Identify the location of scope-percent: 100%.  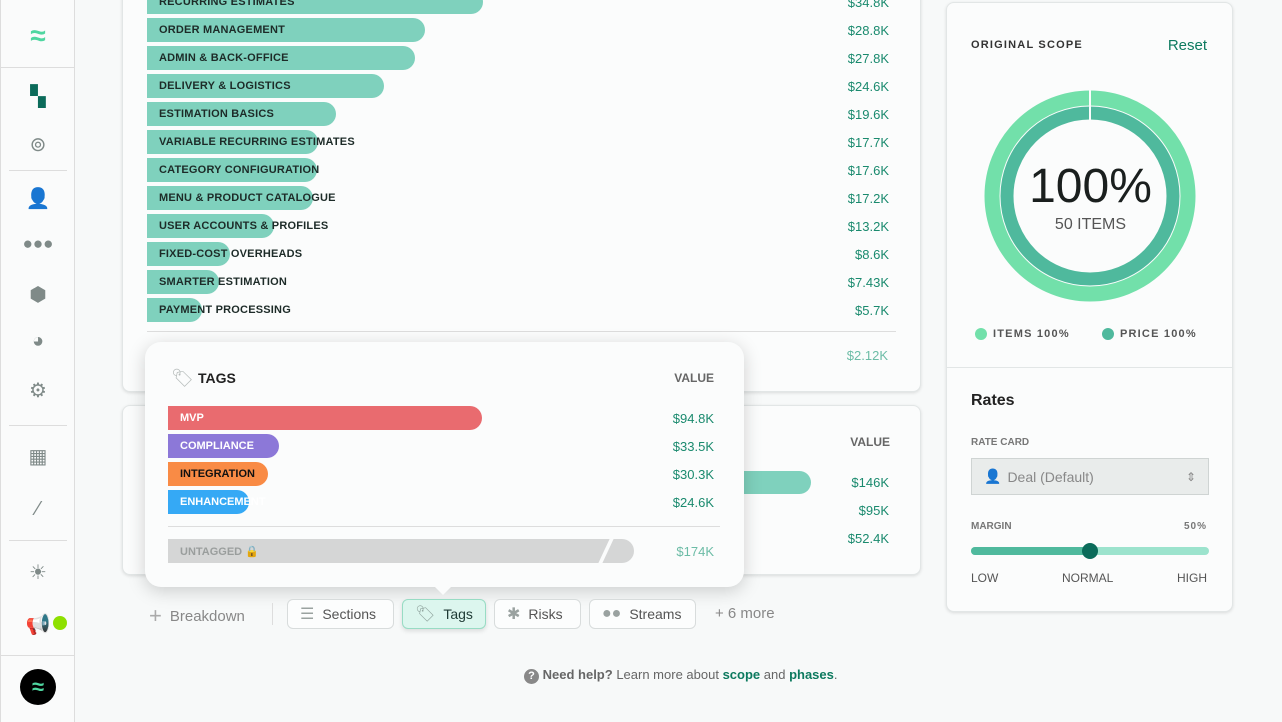
(1090, 186).